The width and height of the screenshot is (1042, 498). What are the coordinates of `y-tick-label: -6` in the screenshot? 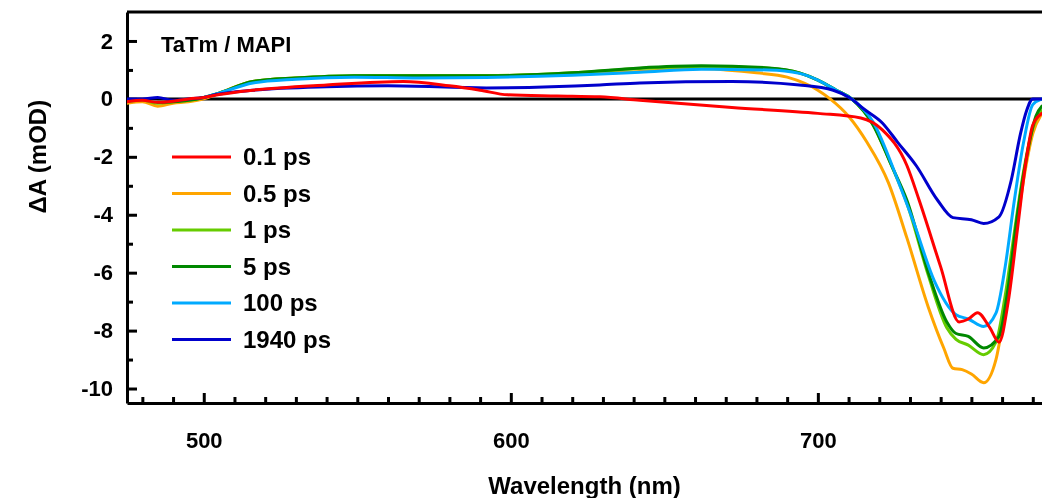 It's located at (103, 273).